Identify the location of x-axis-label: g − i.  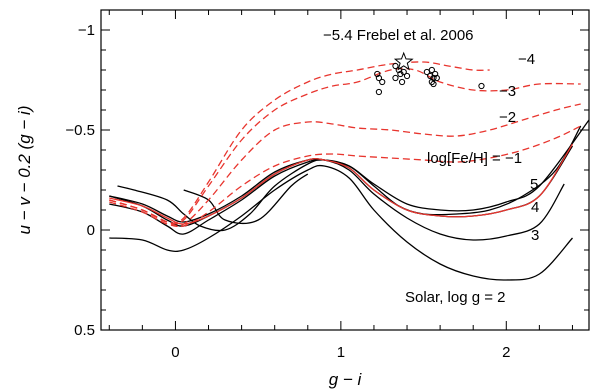
(346, 379).